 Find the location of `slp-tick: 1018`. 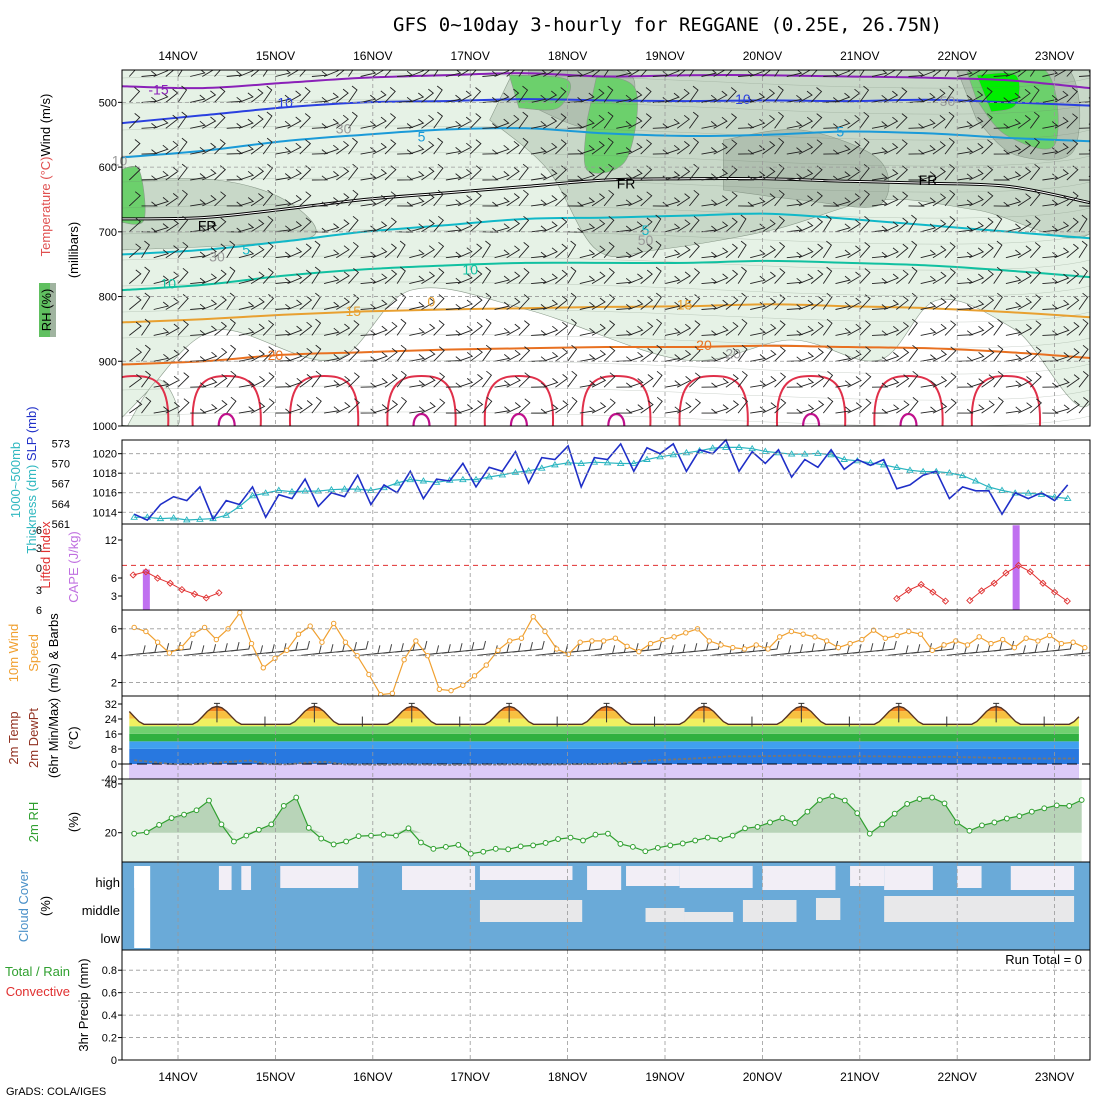

slp-tick: 1018 is located at coordinates (105, 474).